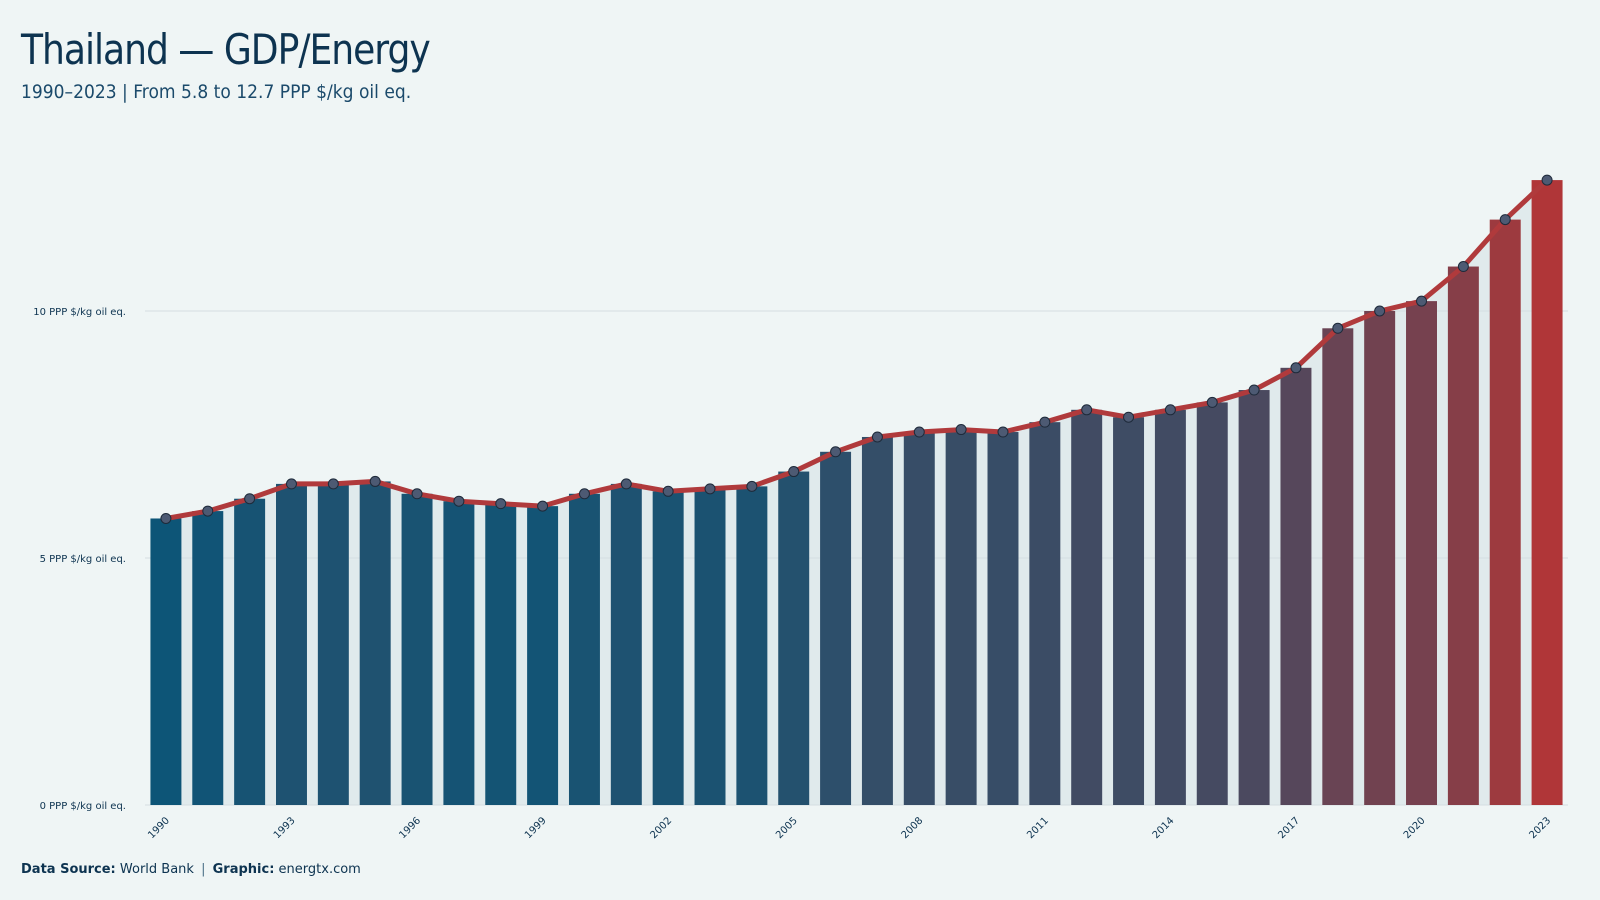  Describe the element at coordinates (1254, 390) in the screenshot. I see `point-2016` at that location.